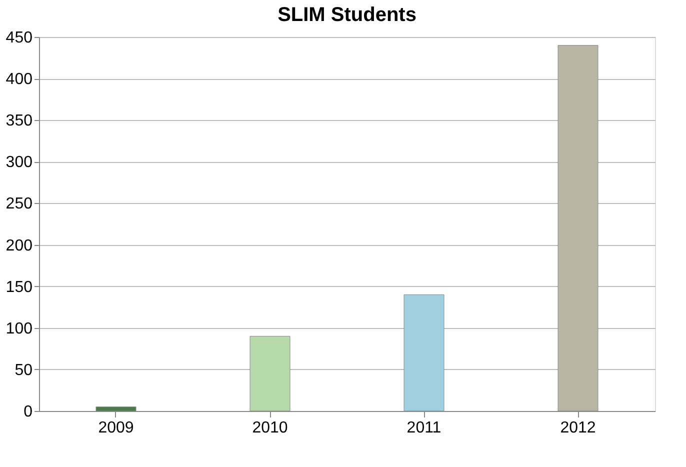 The image size is (686, 467). I want to click on y-tick-label: 250, so click(19, 204).